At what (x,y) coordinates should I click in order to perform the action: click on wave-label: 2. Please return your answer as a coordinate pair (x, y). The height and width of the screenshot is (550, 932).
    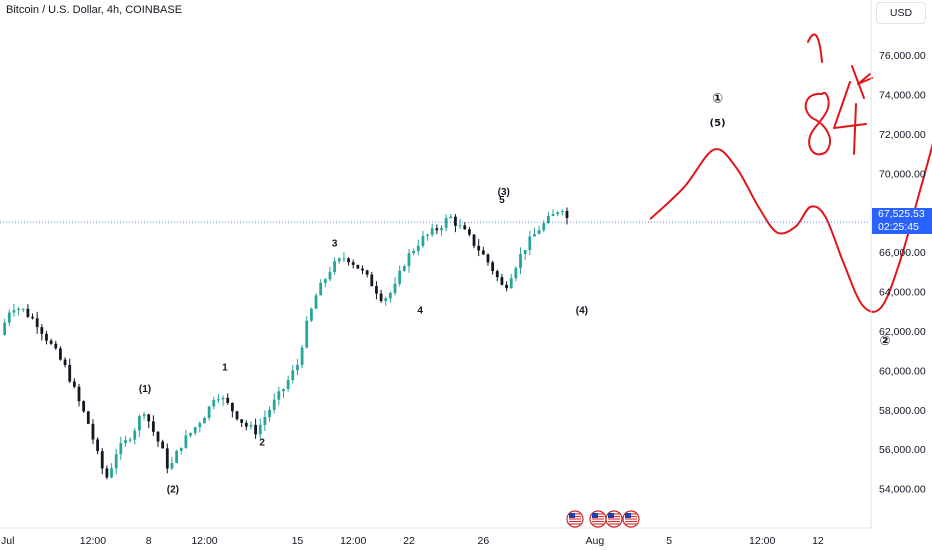
    Looking at the image, I should click on (262, 442).